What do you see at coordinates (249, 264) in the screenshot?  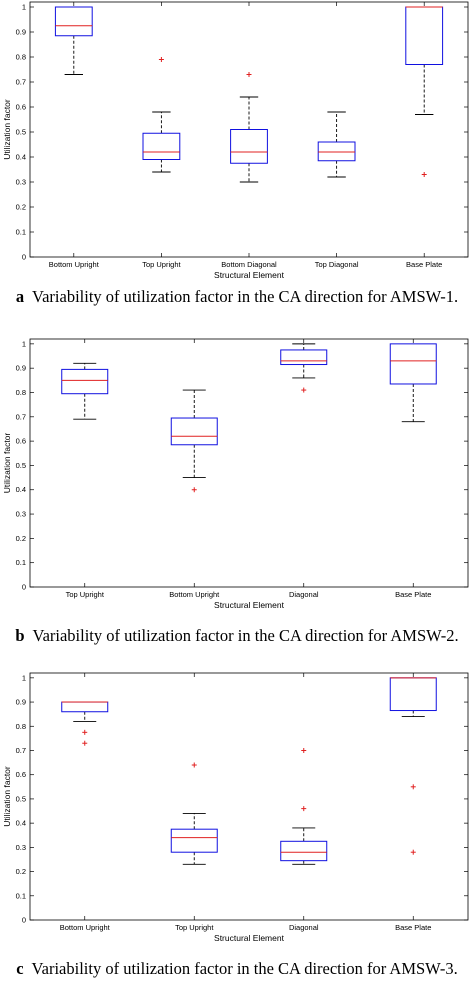 I see `x-tick-label: Bottom Diagonal` at bounding box center [249, 264].